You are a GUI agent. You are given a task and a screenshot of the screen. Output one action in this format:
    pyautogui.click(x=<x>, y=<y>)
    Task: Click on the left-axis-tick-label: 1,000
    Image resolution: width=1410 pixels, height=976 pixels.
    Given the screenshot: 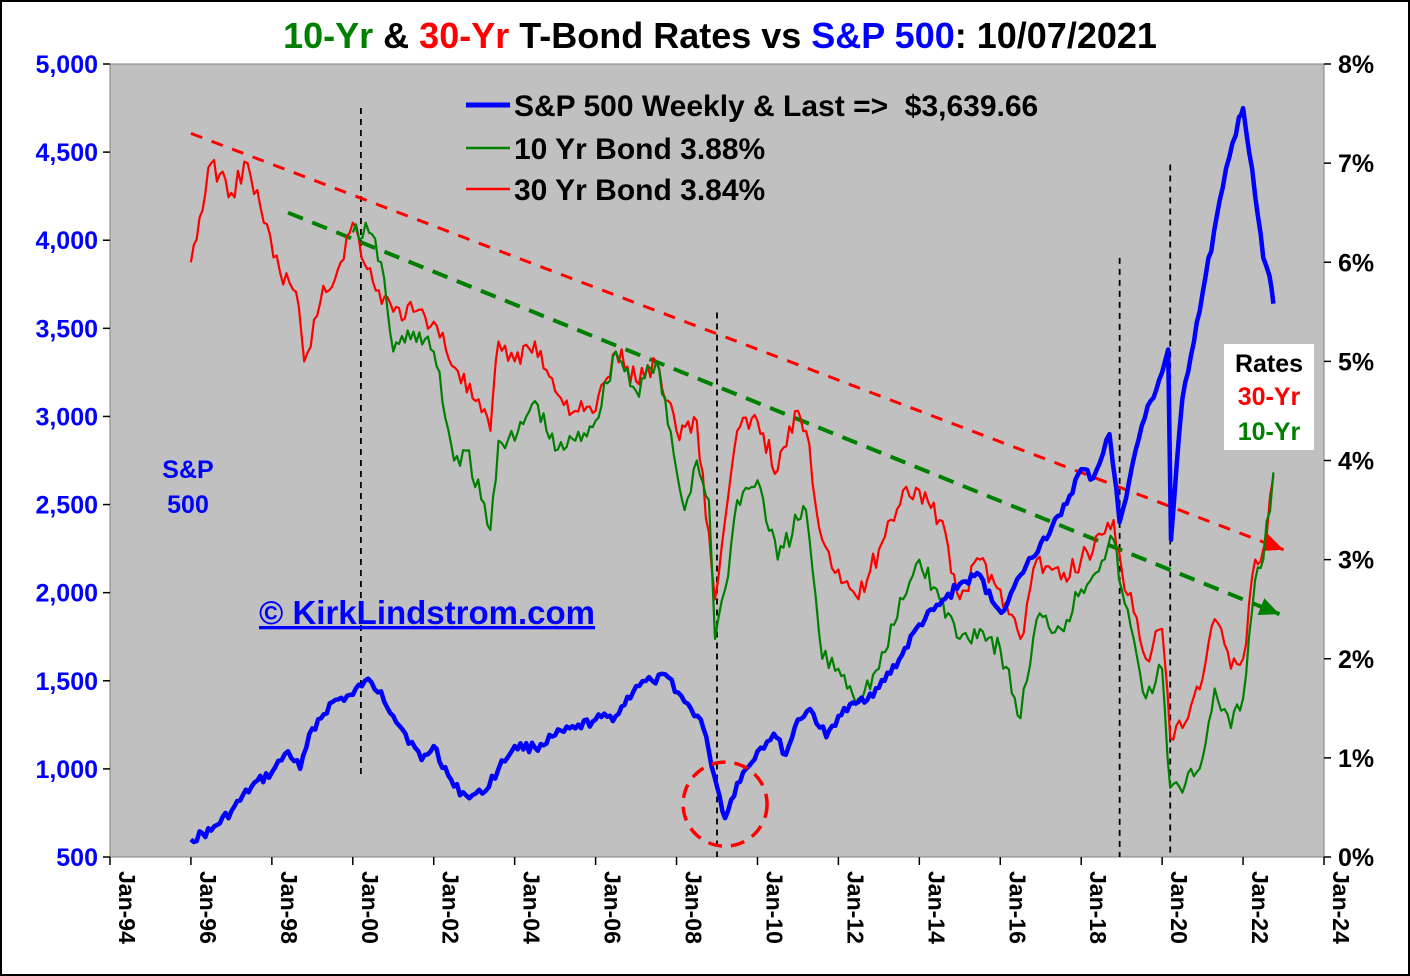 What is the action you would take?
    pyautogui.click(x=66, y=770)
    